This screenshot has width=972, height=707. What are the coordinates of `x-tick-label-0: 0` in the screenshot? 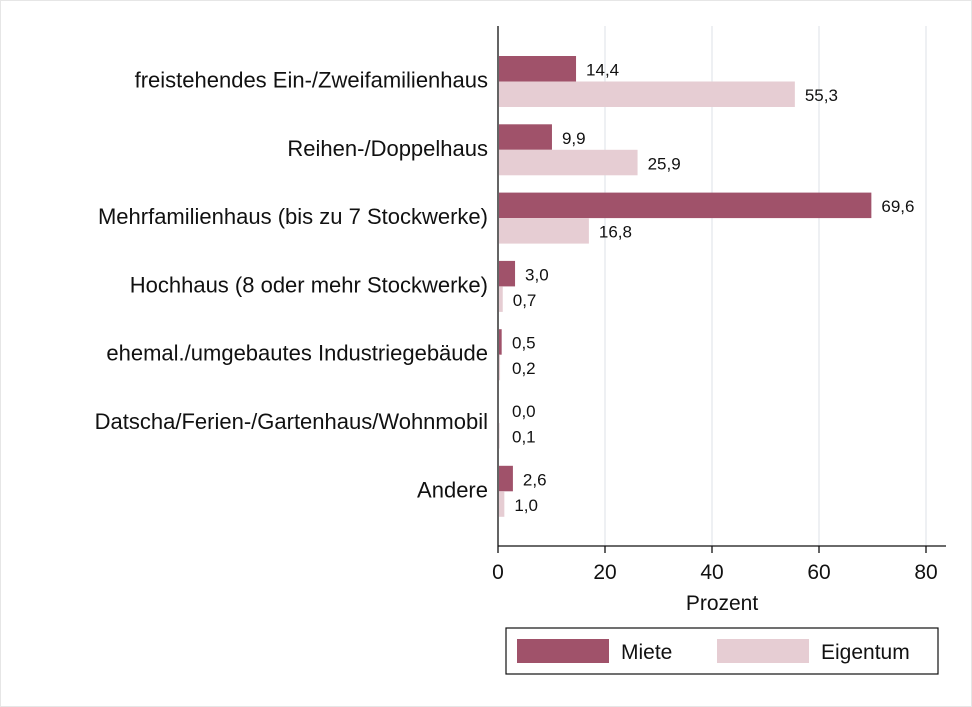 It's located at (498, 572).